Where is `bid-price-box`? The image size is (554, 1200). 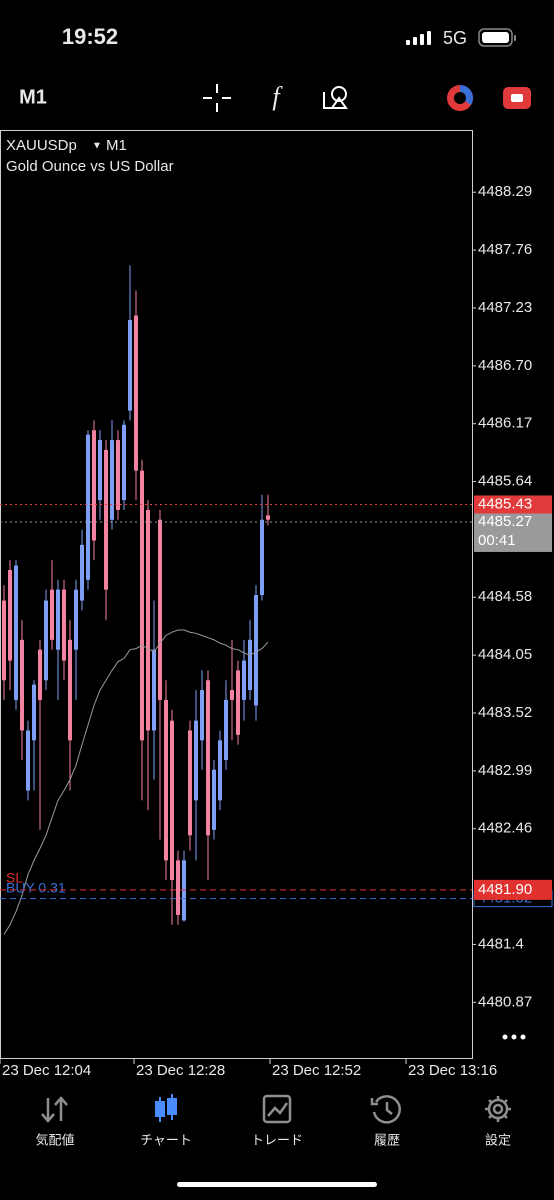 bid-price-box is located at coordinates (513, 504).